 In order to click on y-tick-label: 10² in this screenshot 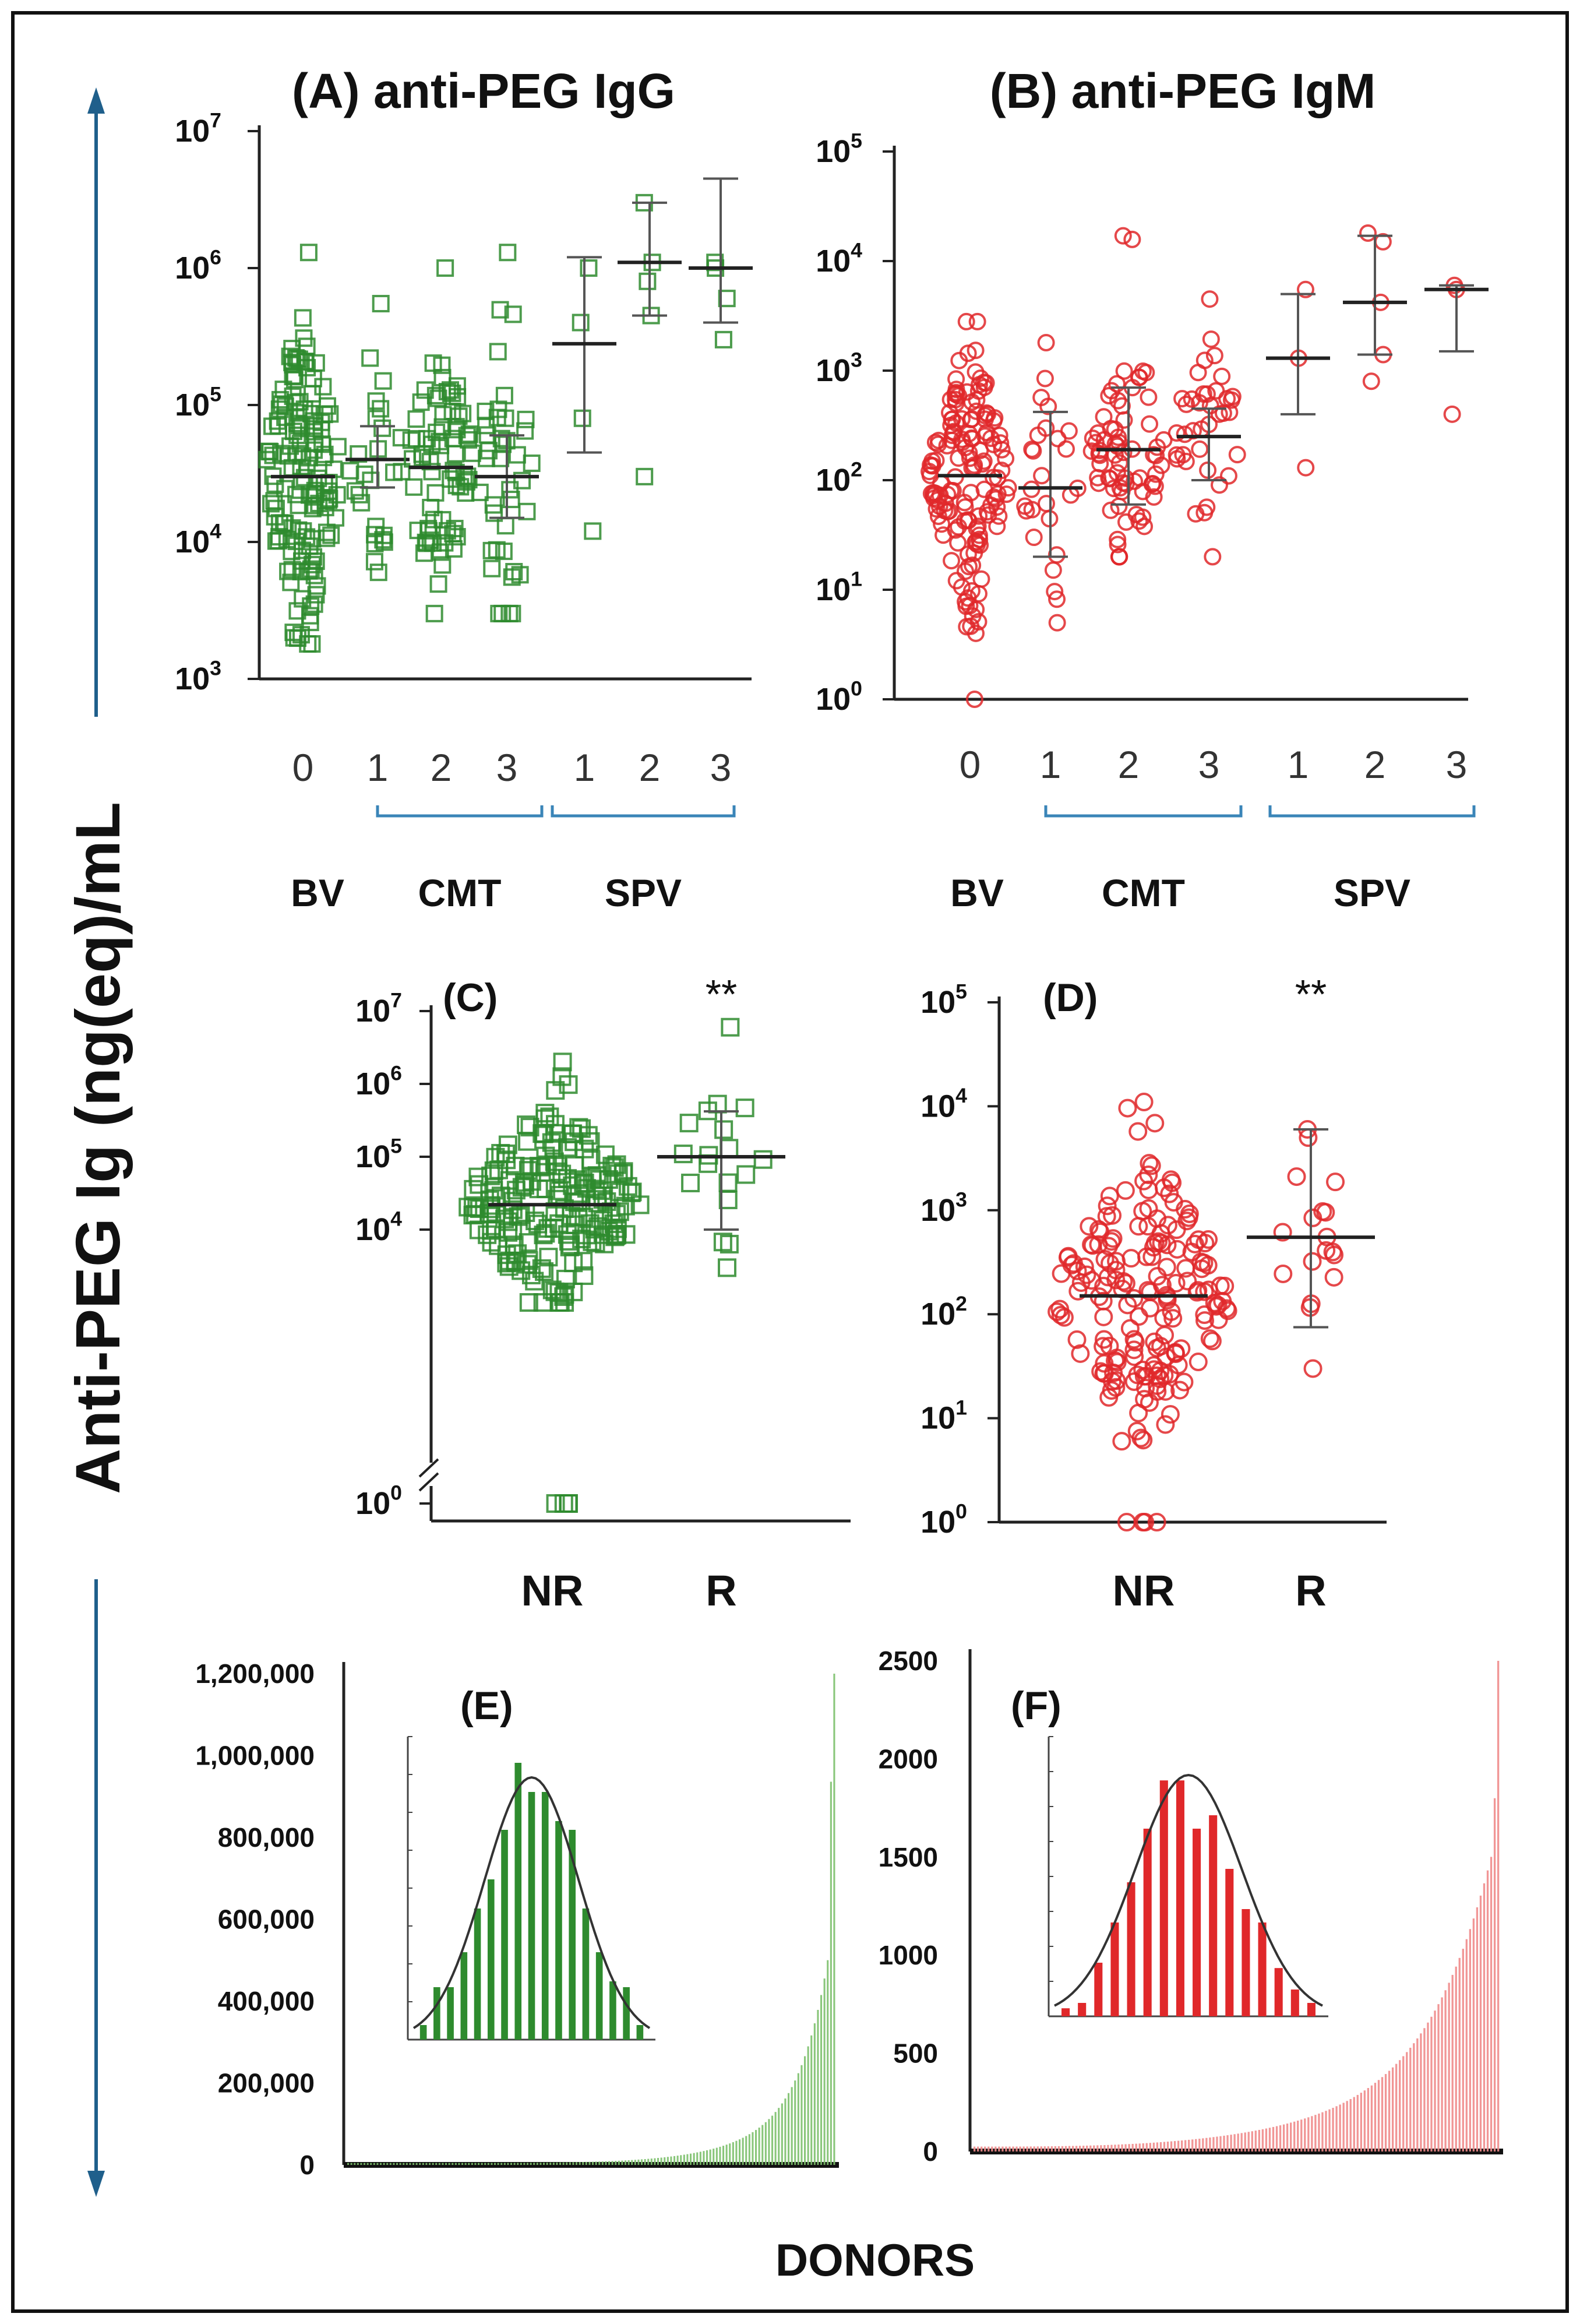, I will do `click(839, 478)`.